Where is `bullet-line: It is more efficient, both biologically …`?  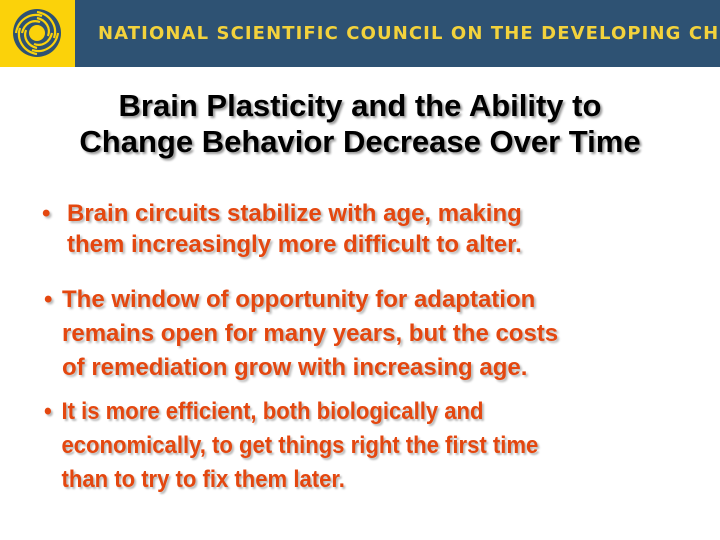
bullet-line: It is more efficient, both biologically … is located at coordinates (272, 411).